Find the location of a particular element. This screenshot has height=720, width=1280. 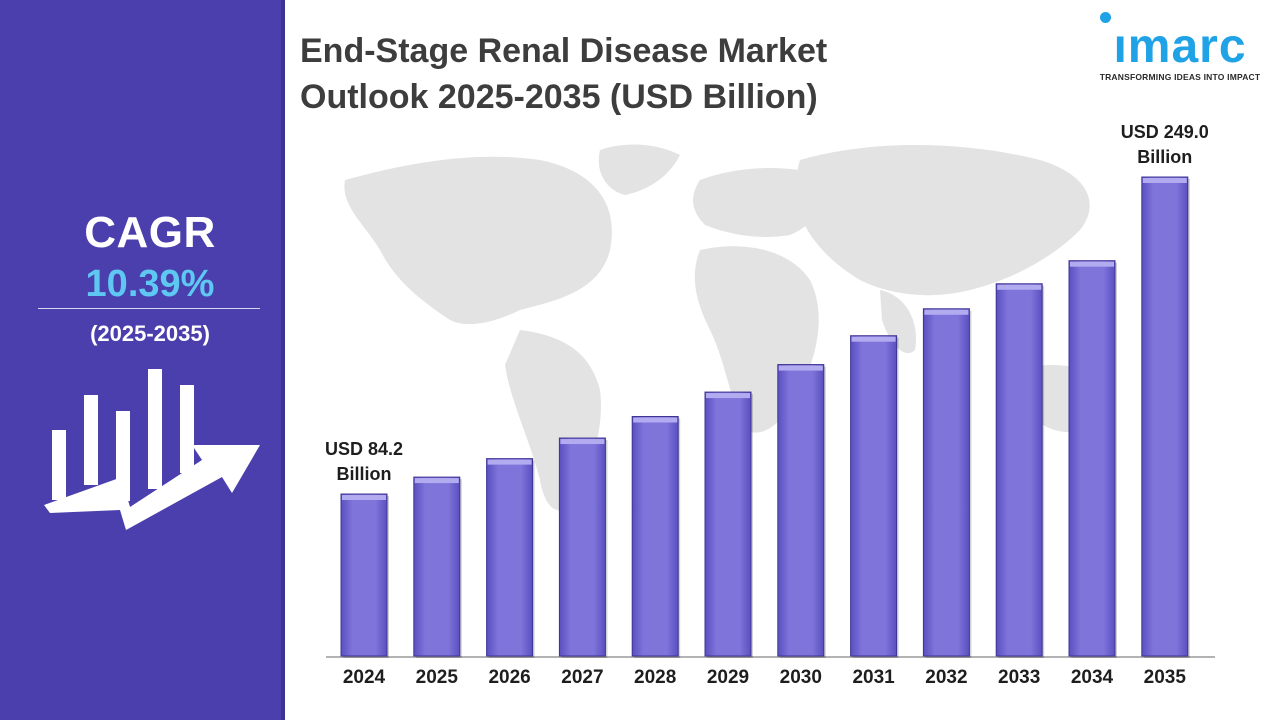

logo-tagline: TRANSFORMING IDEAS INTO IMPACT is located at coordinates (1180, 77).